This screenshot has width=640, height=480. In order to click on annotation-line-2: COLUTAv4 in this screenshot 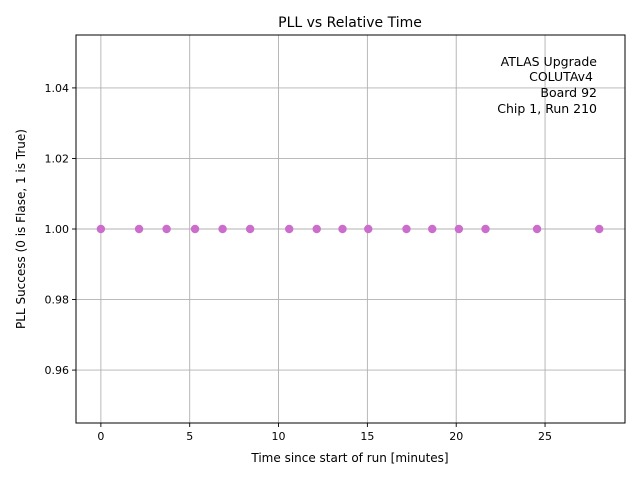, I will do `click(561, 76)`.